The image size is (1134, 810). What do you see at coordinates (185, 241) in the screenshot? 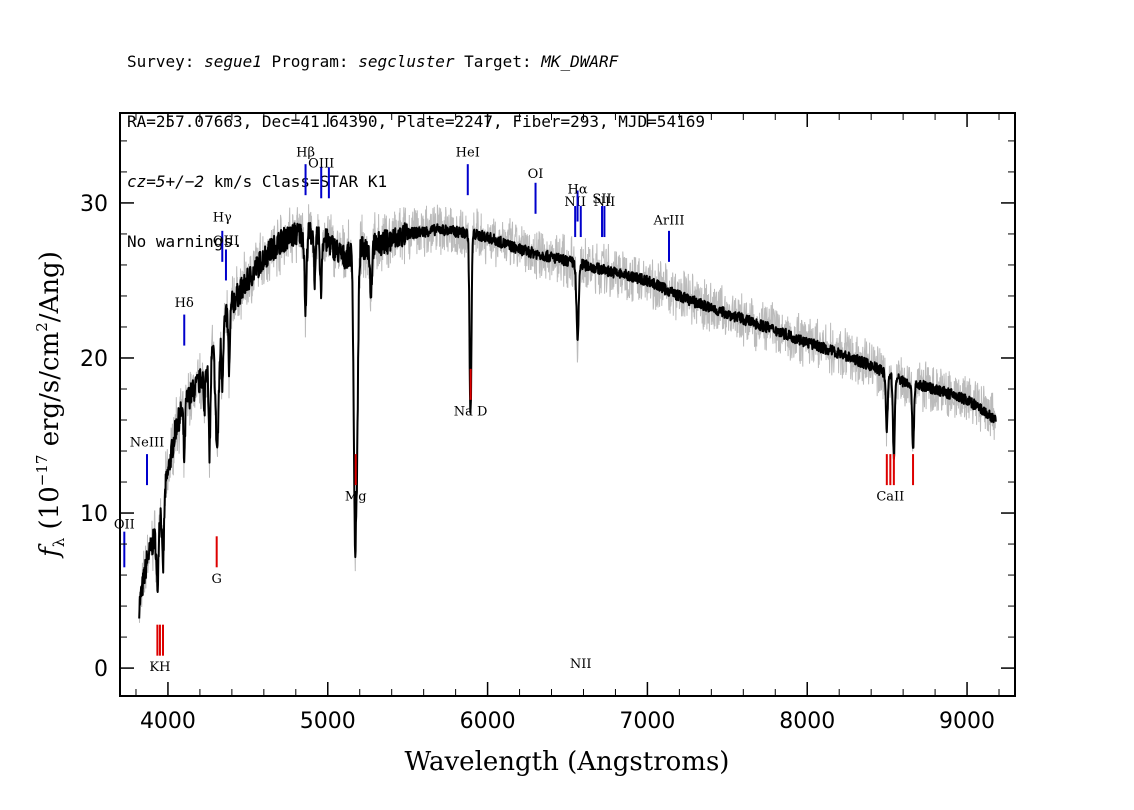
I see `header-line-warnings: No warnings.` at bounding box center [185, 241].